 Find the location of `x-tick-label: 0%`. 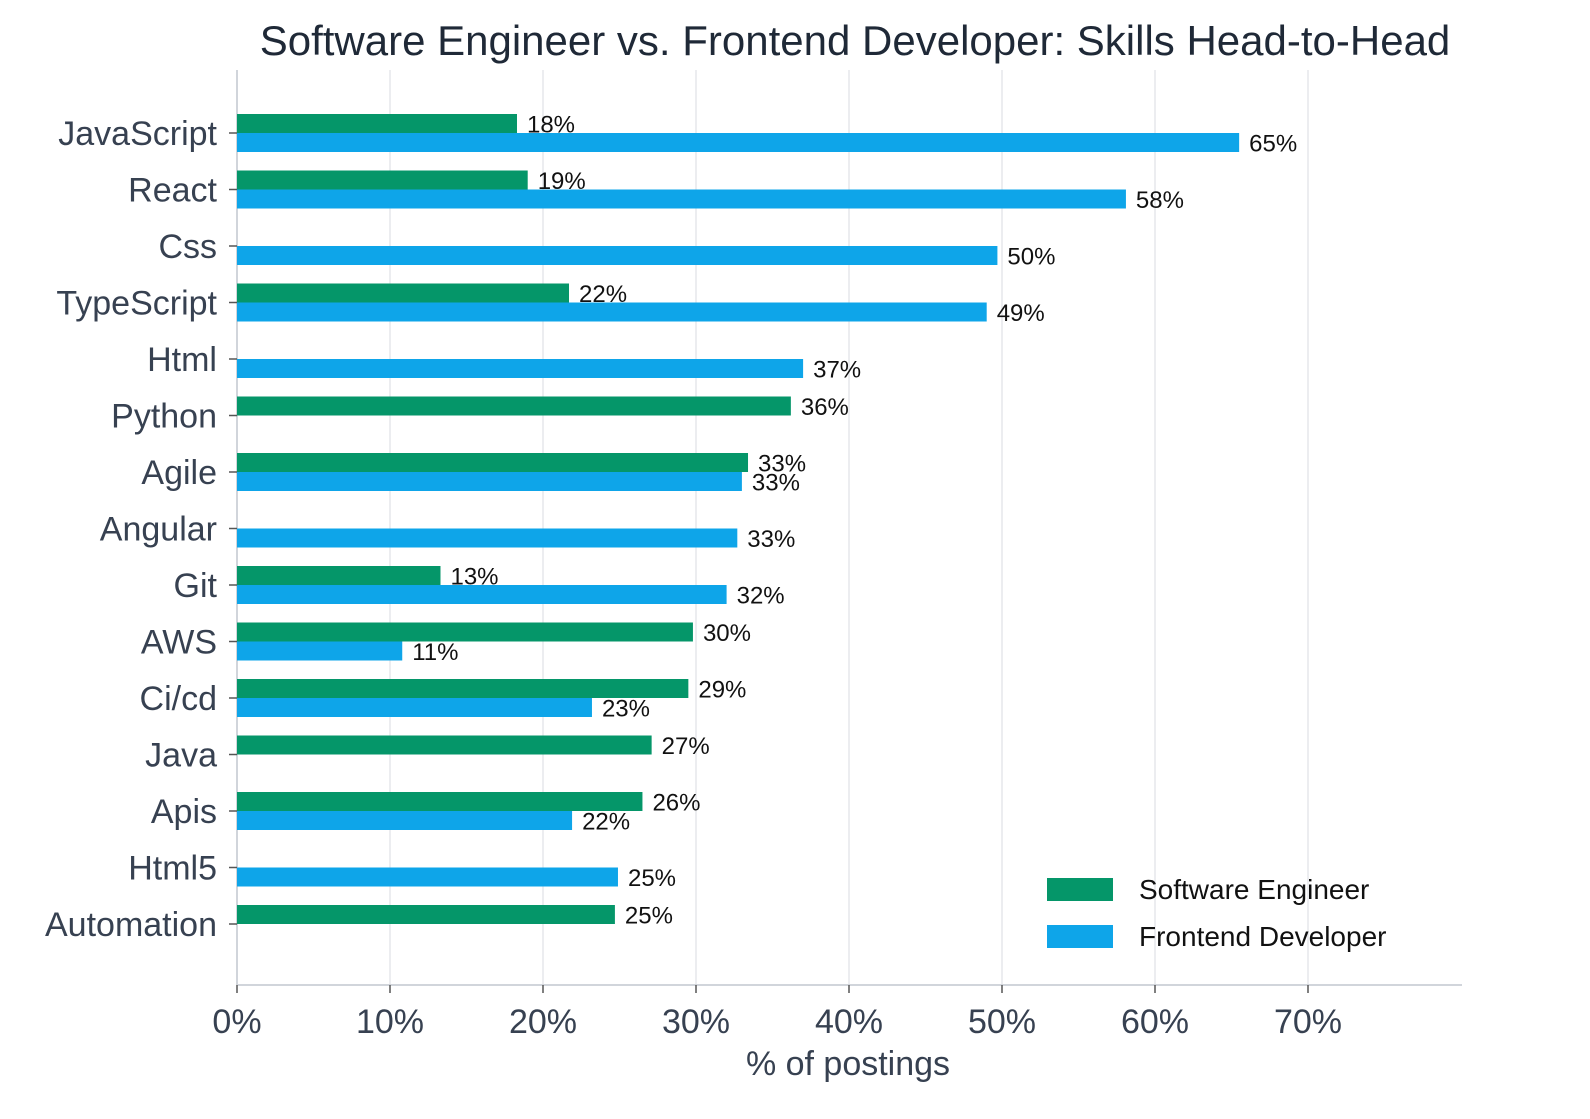

x-tick-label: 0% is located at coordinates (236, 1022).